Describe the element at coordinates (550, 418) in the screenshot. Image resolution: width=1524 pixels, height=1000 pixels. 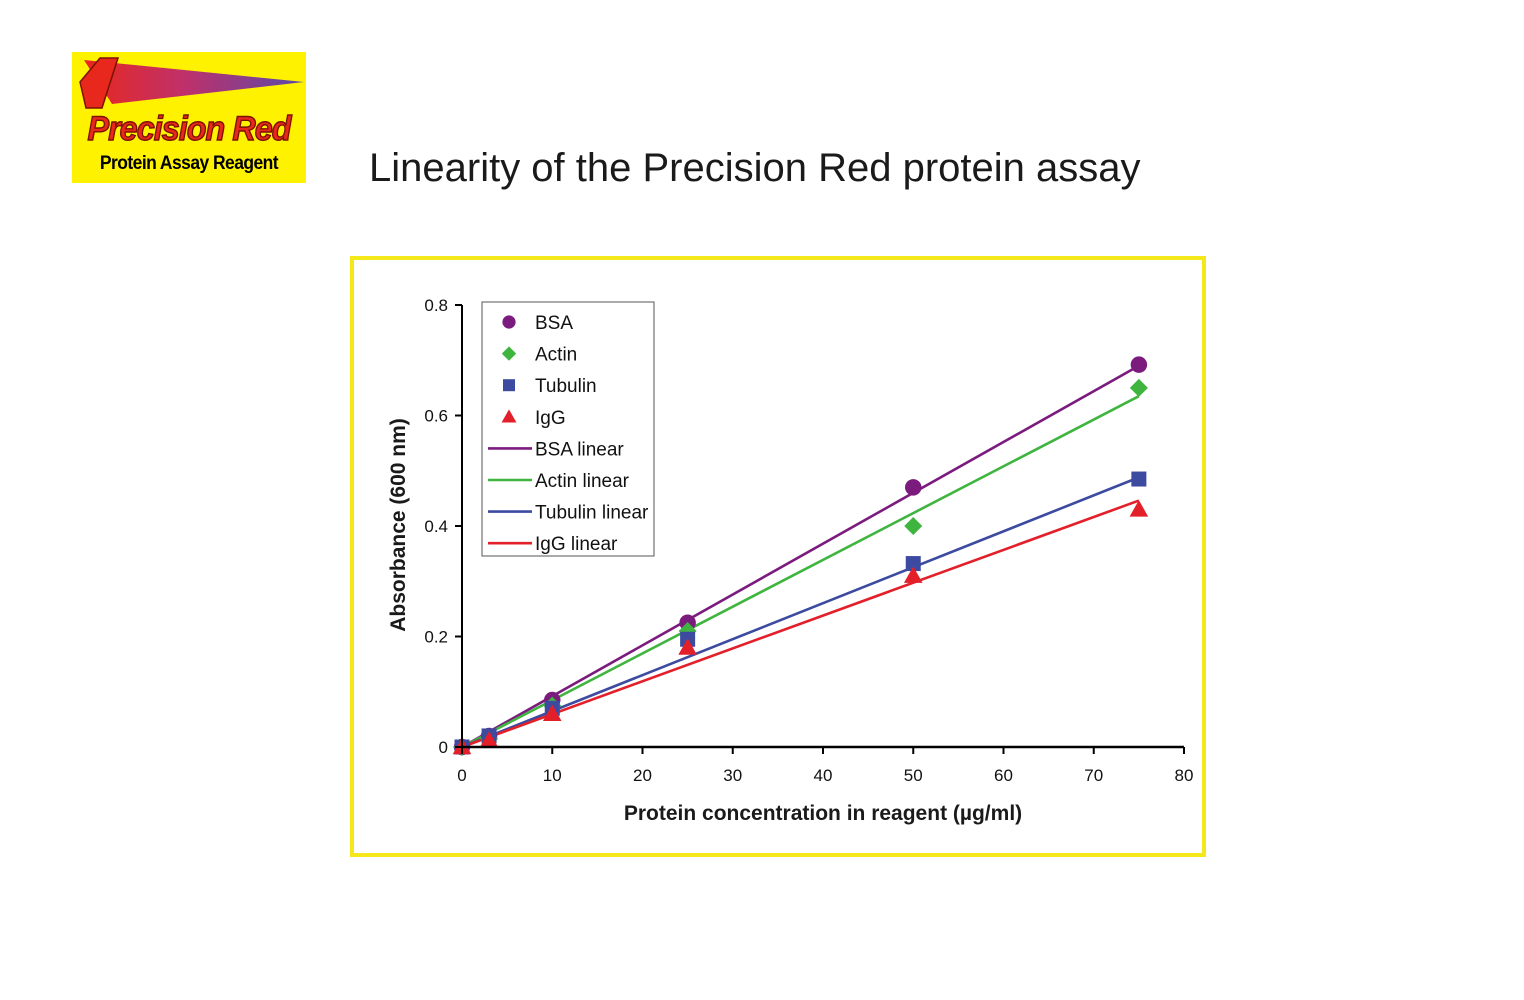
I see `legend-label: IgG` at that location.